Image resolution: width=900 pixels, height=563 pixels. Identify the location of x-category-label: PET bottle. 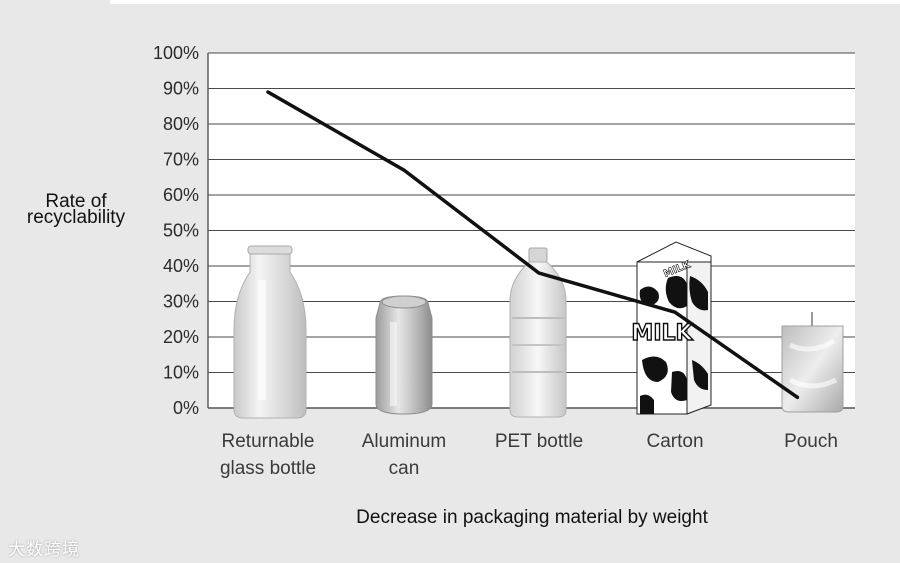
(539, 441).